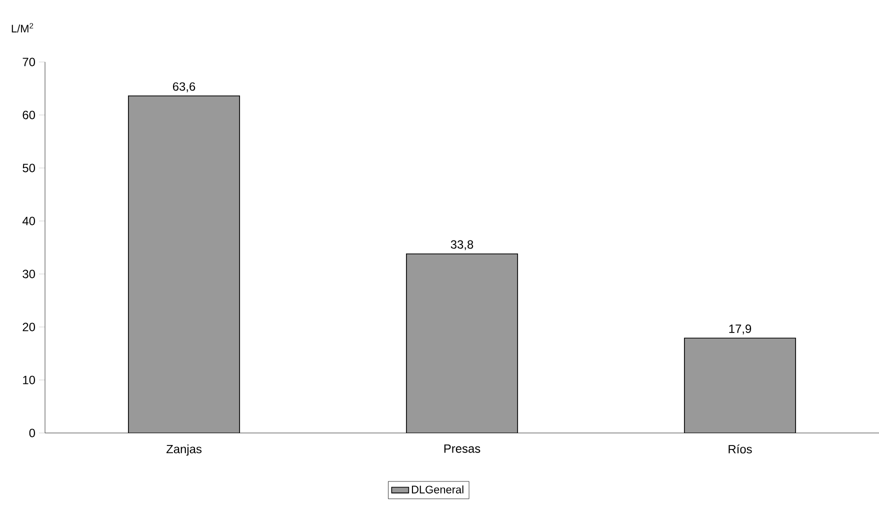 The height and width of the screenshot is (520, 879). Describe the element at coordinates (462, 245) in the screenshot. I see `data-label: 33,8` at that location.